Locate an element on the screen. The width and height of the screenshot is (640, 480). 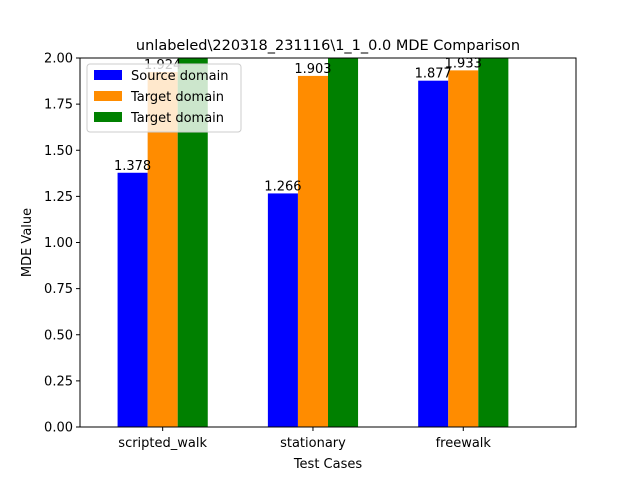
bar-value-label: 1.903 is located at coordinates (312, 69).